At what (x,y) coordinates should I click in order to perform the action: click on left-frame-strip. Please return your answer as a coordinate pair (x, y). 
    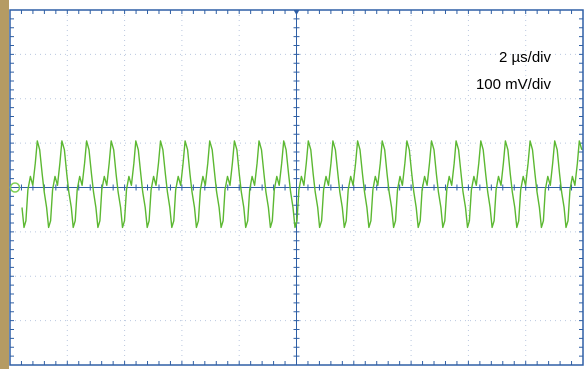
    Looking at the image, I should click on (4, 184).